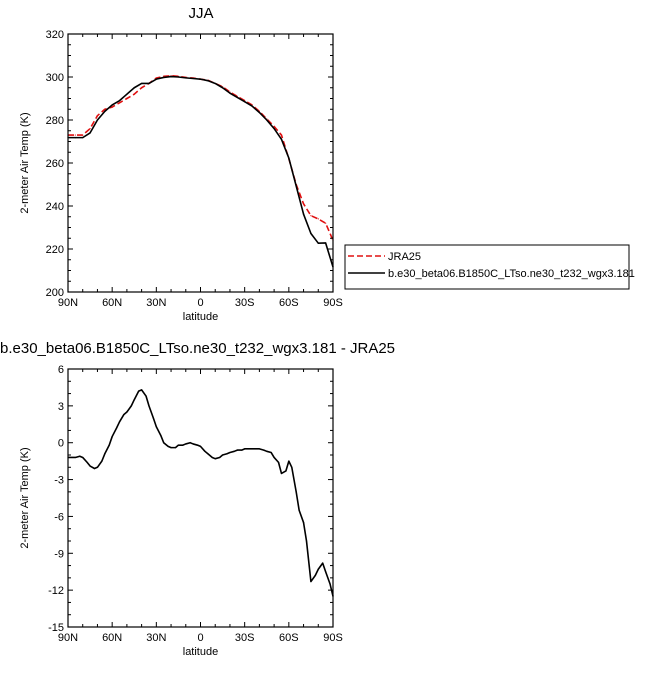 This screenshot has height=674, width=650. I want to click on x-tick-label: 90N, so click(68, 303).